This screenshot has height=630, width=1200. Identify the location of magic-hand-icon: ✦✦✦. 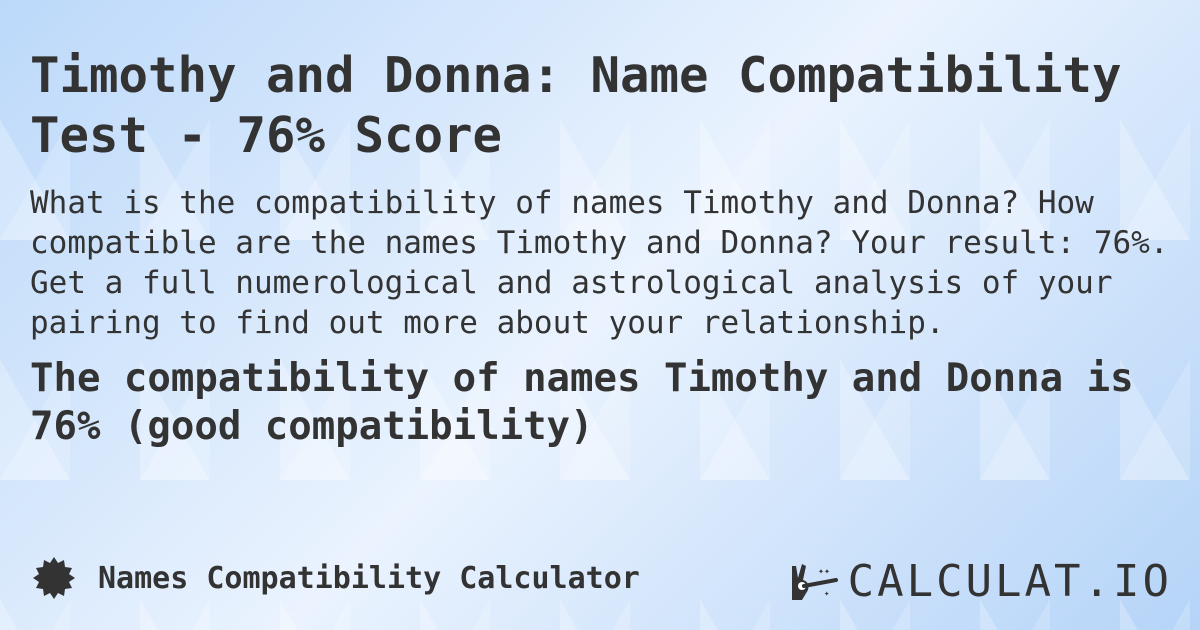
(814, 581).